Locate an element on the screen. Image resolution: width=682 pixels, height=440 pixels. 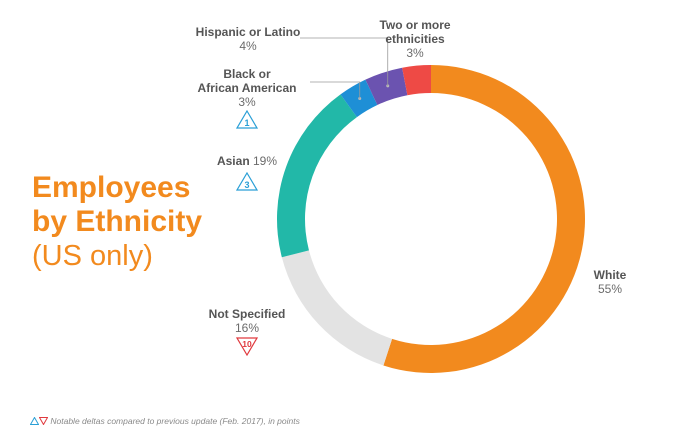
delta-value-asian: 3 is located at coordinates (246, 185).